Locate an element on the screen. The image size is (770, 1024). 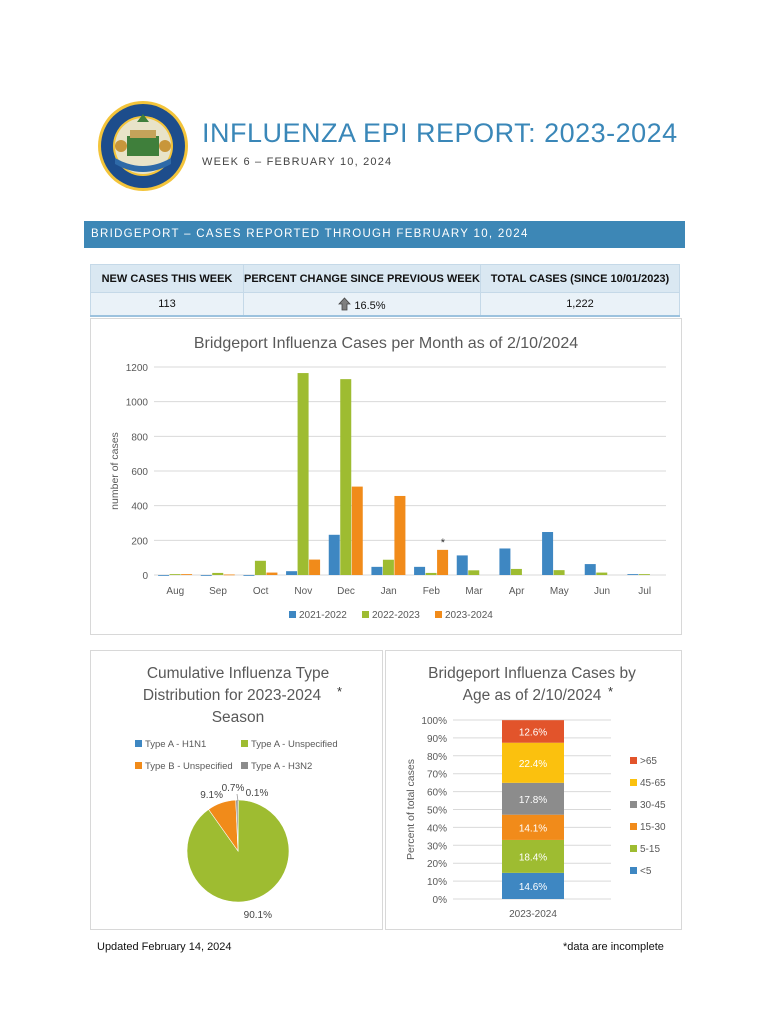
bar-2021-2022-Sep is located at coordinates (206, 575).